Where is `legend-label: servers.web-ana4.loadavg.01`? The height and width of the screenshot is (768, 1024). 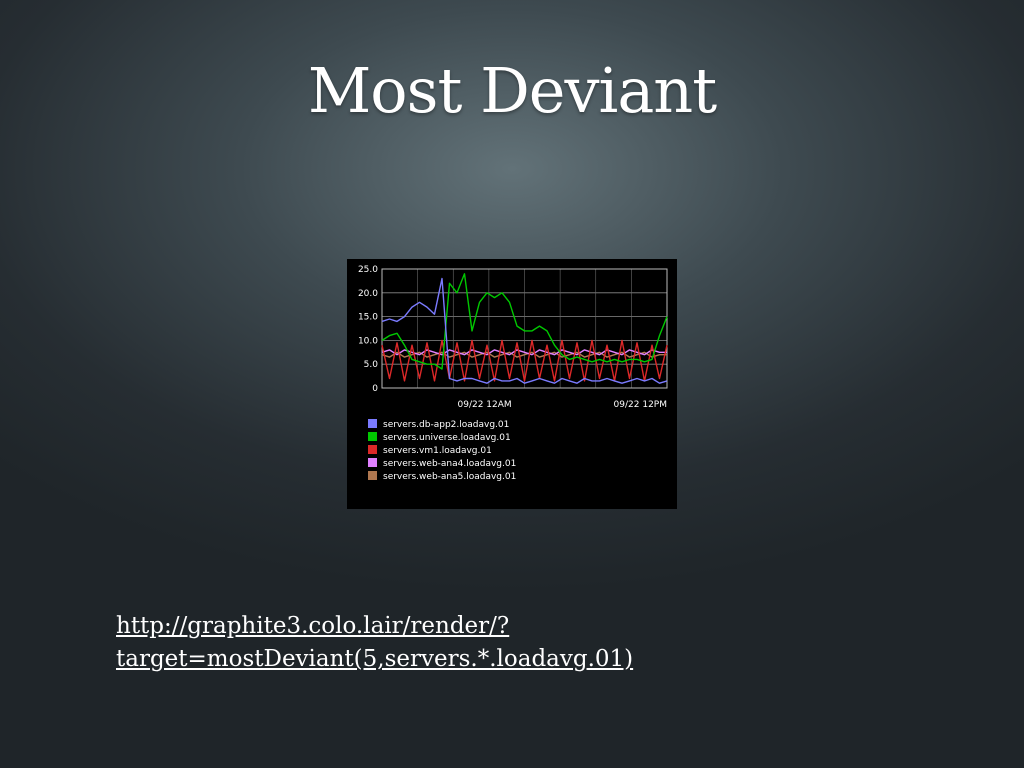 legend-label: servers.web-ana4.loadavg.01 is located at coordinates (449, 464).